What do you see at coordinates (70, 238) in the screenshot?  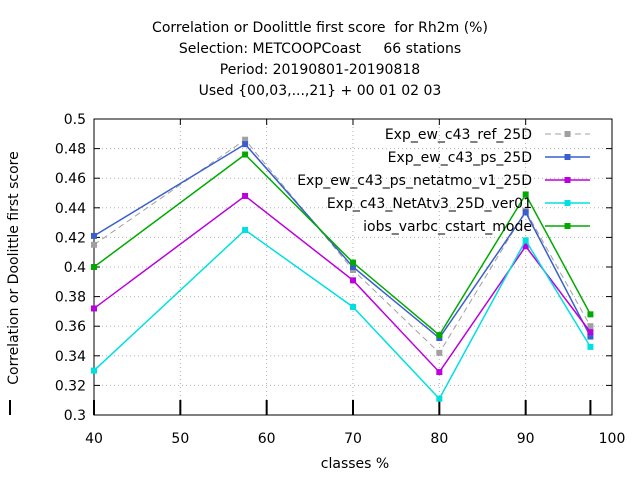 I see `y-tick-label: 0.42` at bounding box center [70, 238].